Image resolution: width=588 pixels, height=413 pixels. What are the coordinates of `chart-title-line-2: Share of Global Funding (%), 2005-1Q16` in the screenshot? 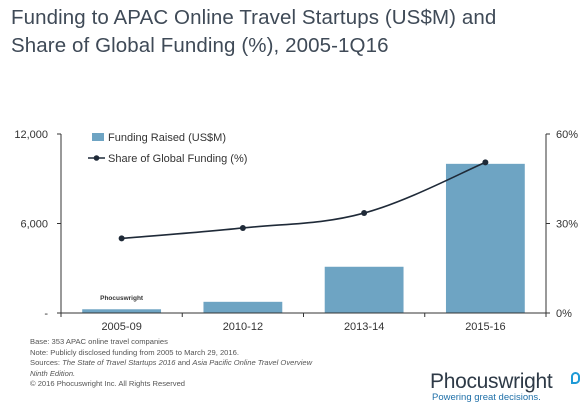 It's located at (200, 45).